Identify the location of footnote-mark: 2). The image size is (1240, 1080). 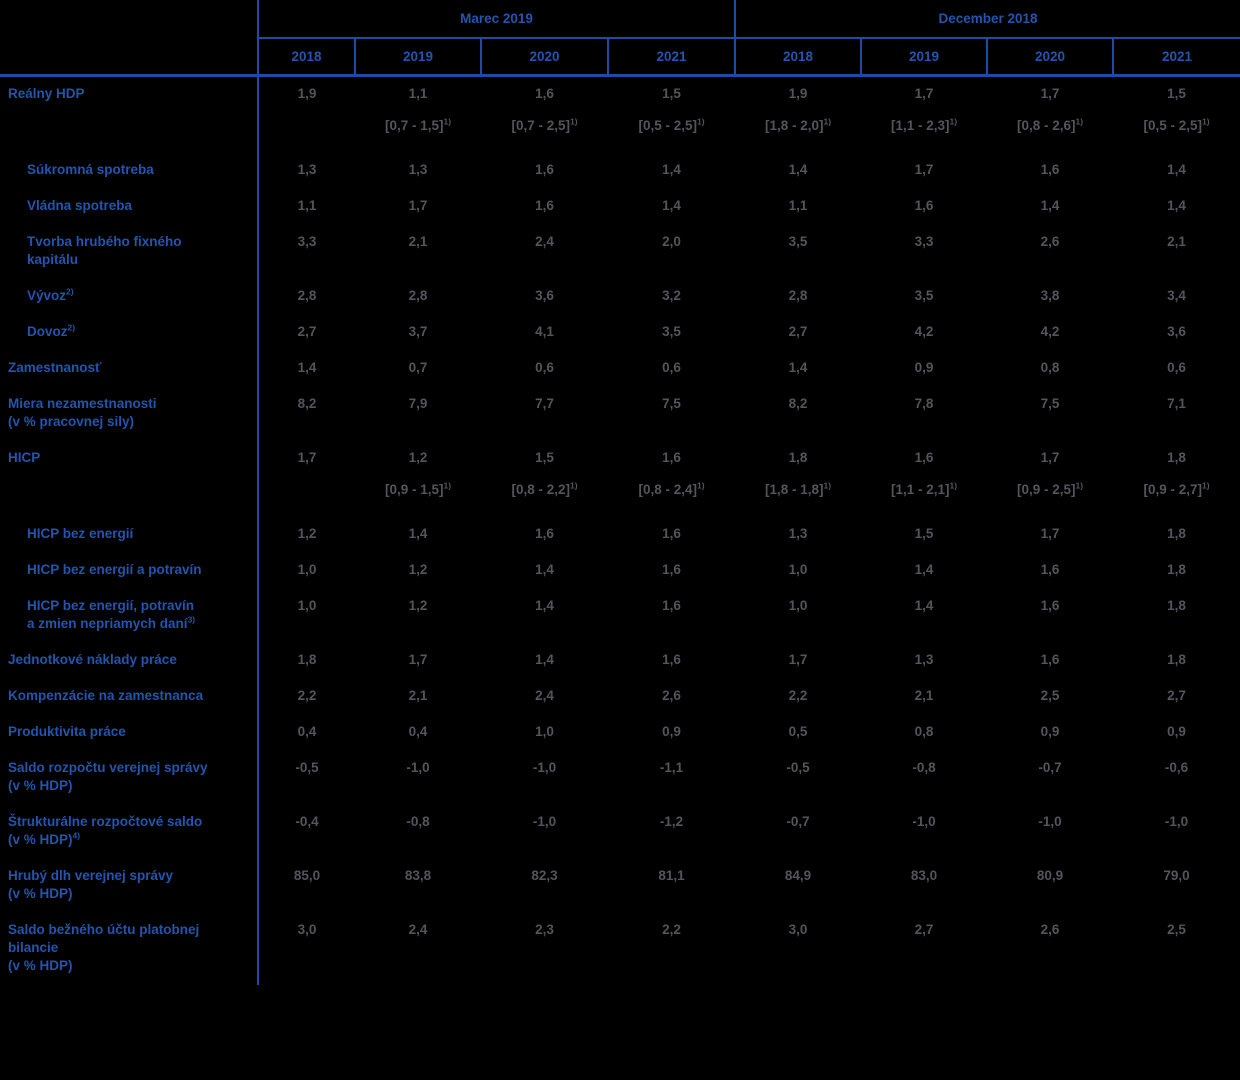
(70, 291).